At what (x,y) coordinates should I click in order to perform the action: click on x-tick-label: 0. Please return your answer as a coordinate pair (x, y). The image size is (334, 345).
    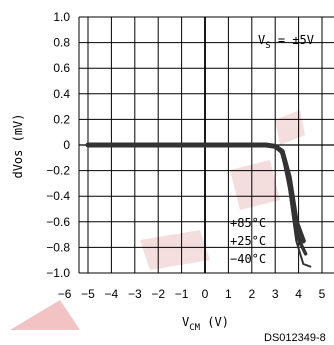
    Looking at the image, I should click on (205, 294).